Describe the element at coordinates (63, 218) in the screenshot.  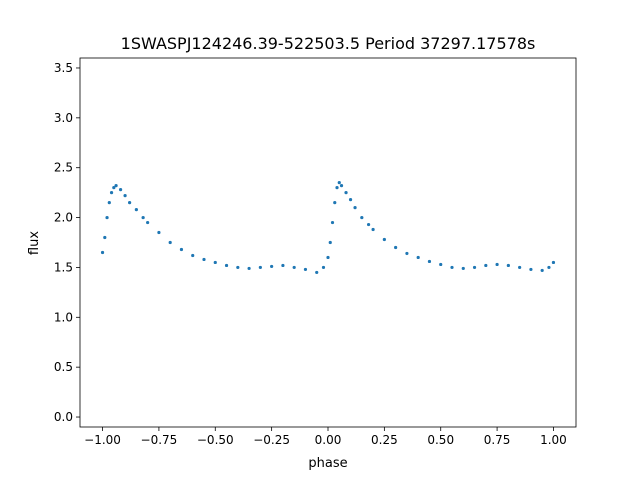
I see `y-tick-label: 2.0` at that location.